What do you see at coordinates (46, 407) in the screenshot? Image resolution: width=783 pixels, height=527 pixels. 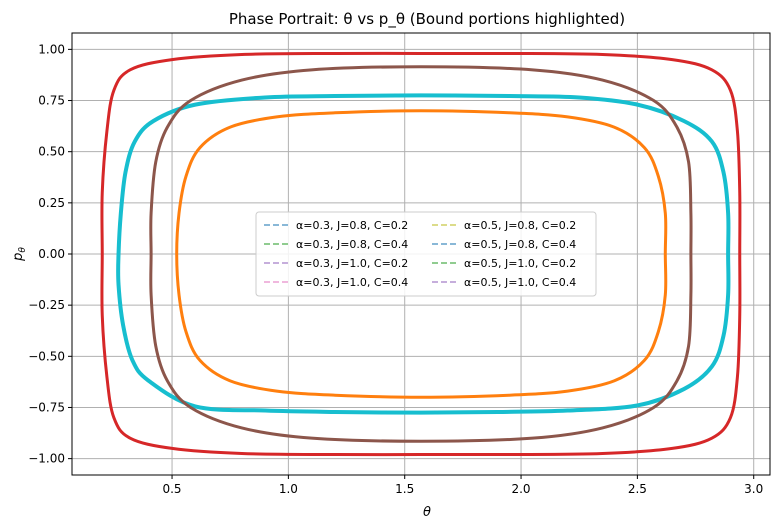 I see `y-tick-label: −0.75` at bounding box center [46, 407].